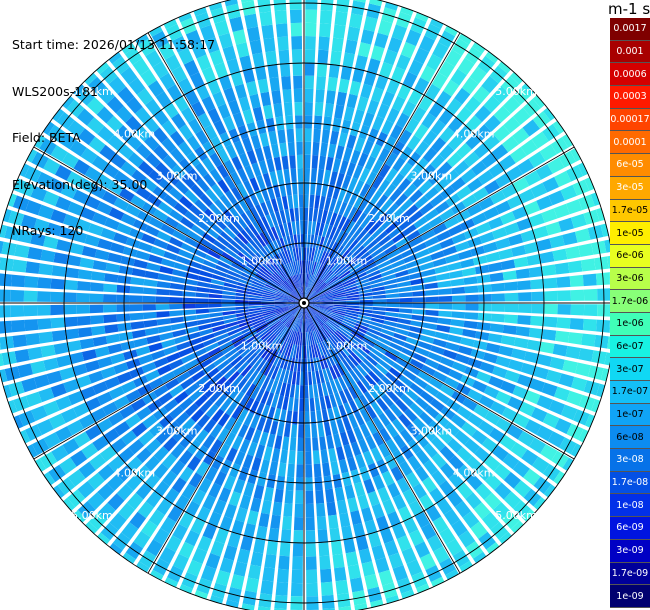 The image size is (650, 610). Describe the element at coordinates (46, 137) in the screenshot. I see `field-label: Field: BETA` at that location.